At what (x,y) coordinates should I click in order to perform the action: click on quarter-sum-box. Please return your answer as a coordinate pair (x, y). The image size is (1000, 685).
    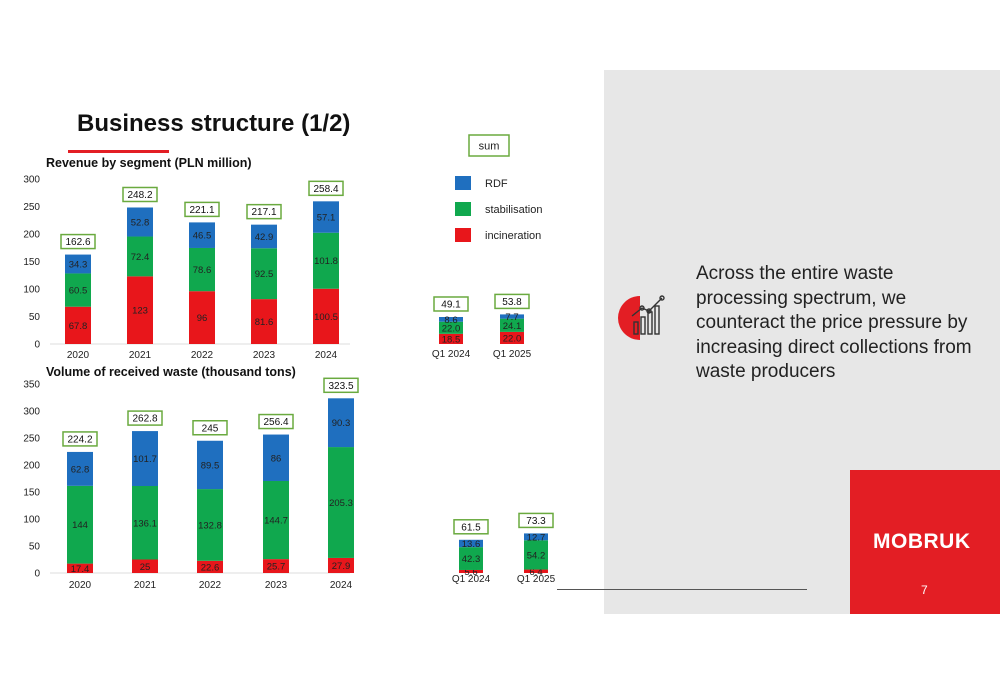
    Looking at the image, I should click on (471, 527).